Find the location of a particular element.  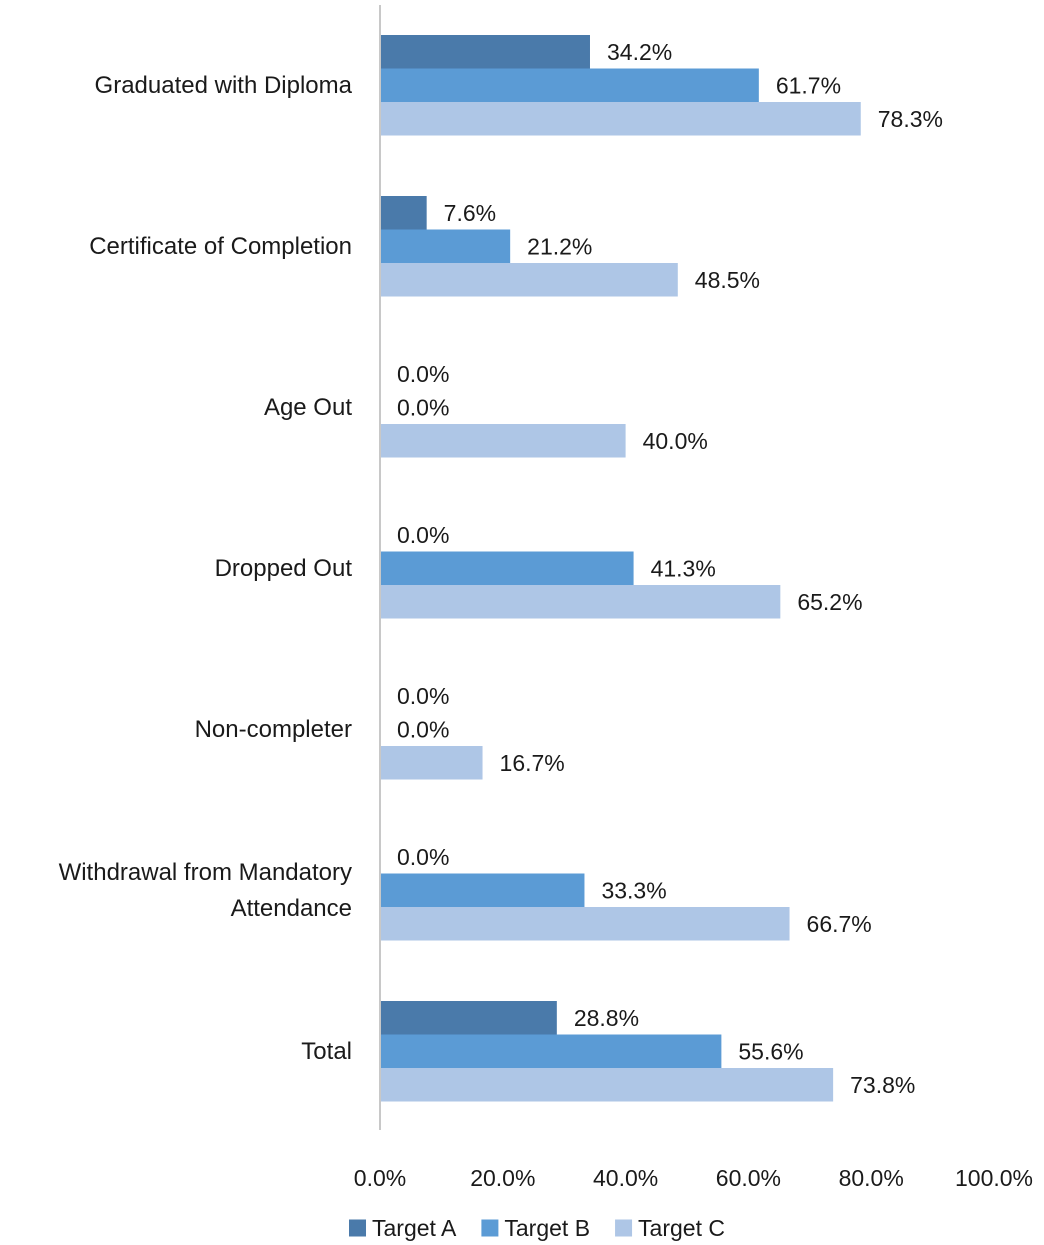

x-tick-label: 0.0% is located at coordinates (380, 1178).